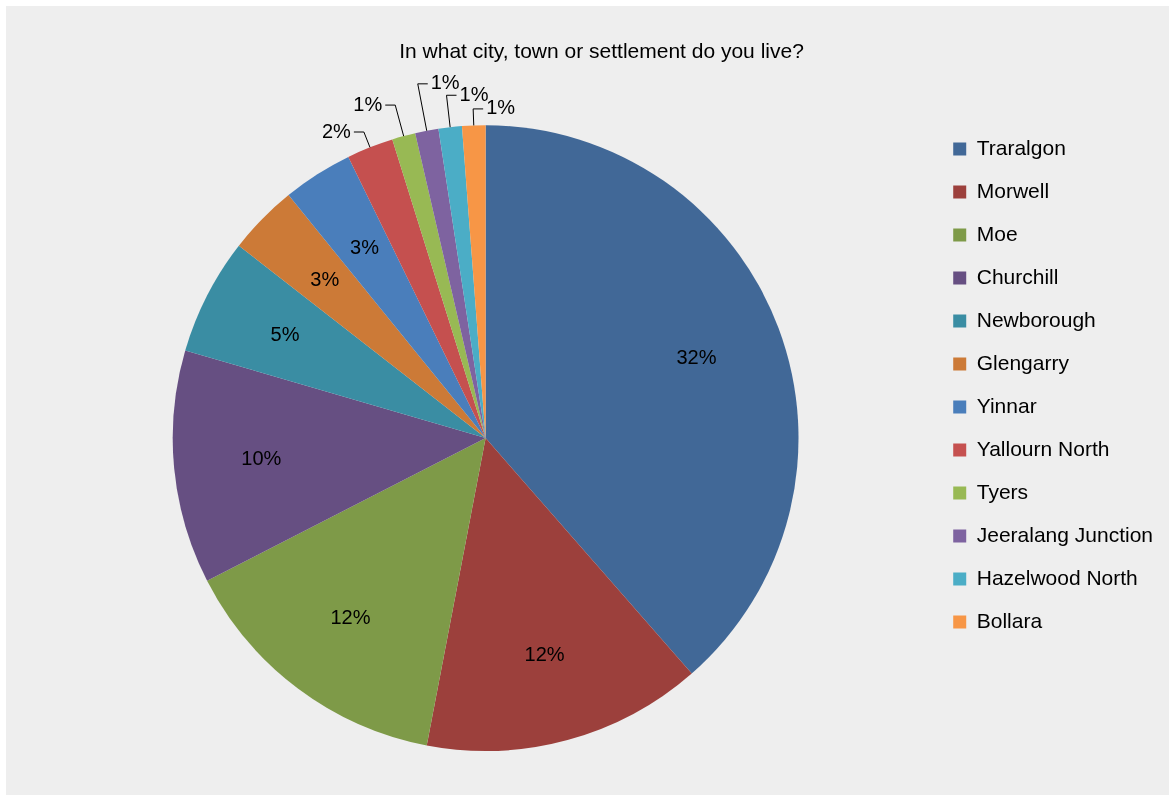 The width and height of the screenshot is (1175, 801). What do you see at coordinates (1036, 319) in the screenshot?
I see `legend-label: Newborough` at bounding box center [1036, 319].